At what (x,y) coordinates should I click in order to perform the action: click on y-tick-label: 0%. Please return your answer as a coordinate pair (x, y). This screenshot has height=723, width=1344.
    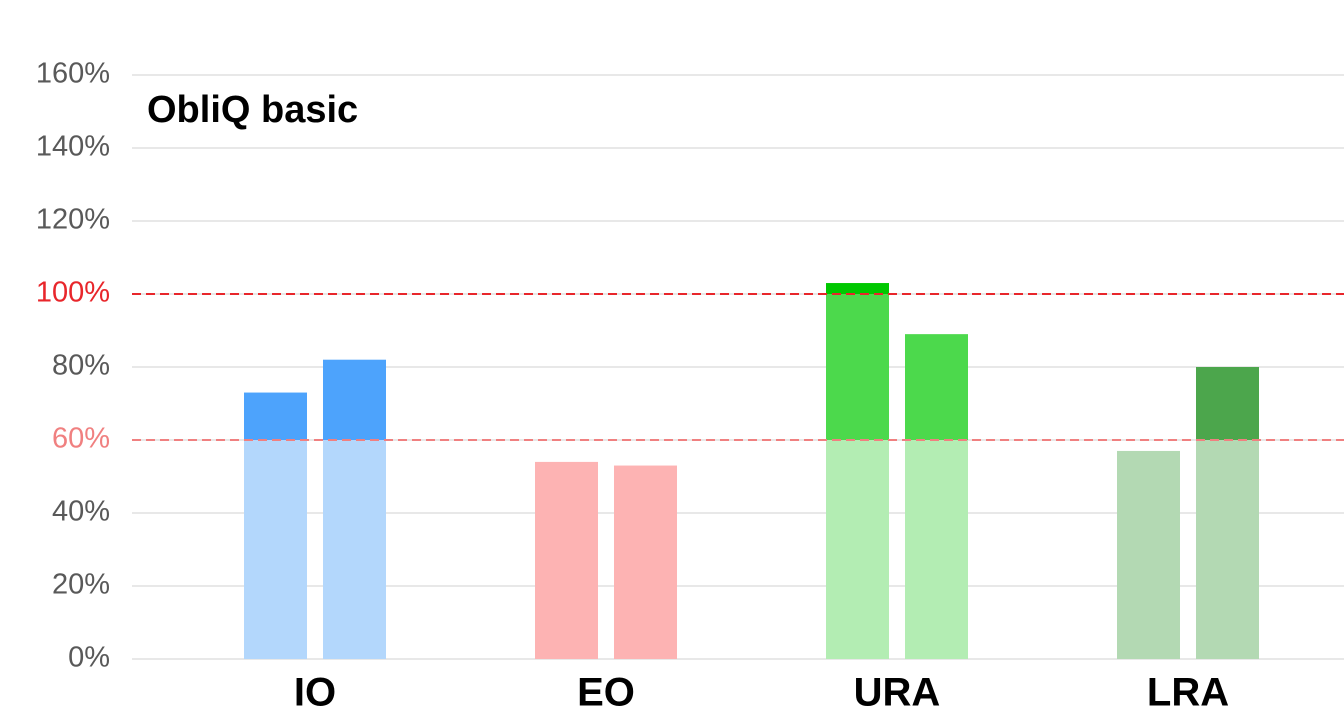
    Looking at the image, I should click on (89, 658).